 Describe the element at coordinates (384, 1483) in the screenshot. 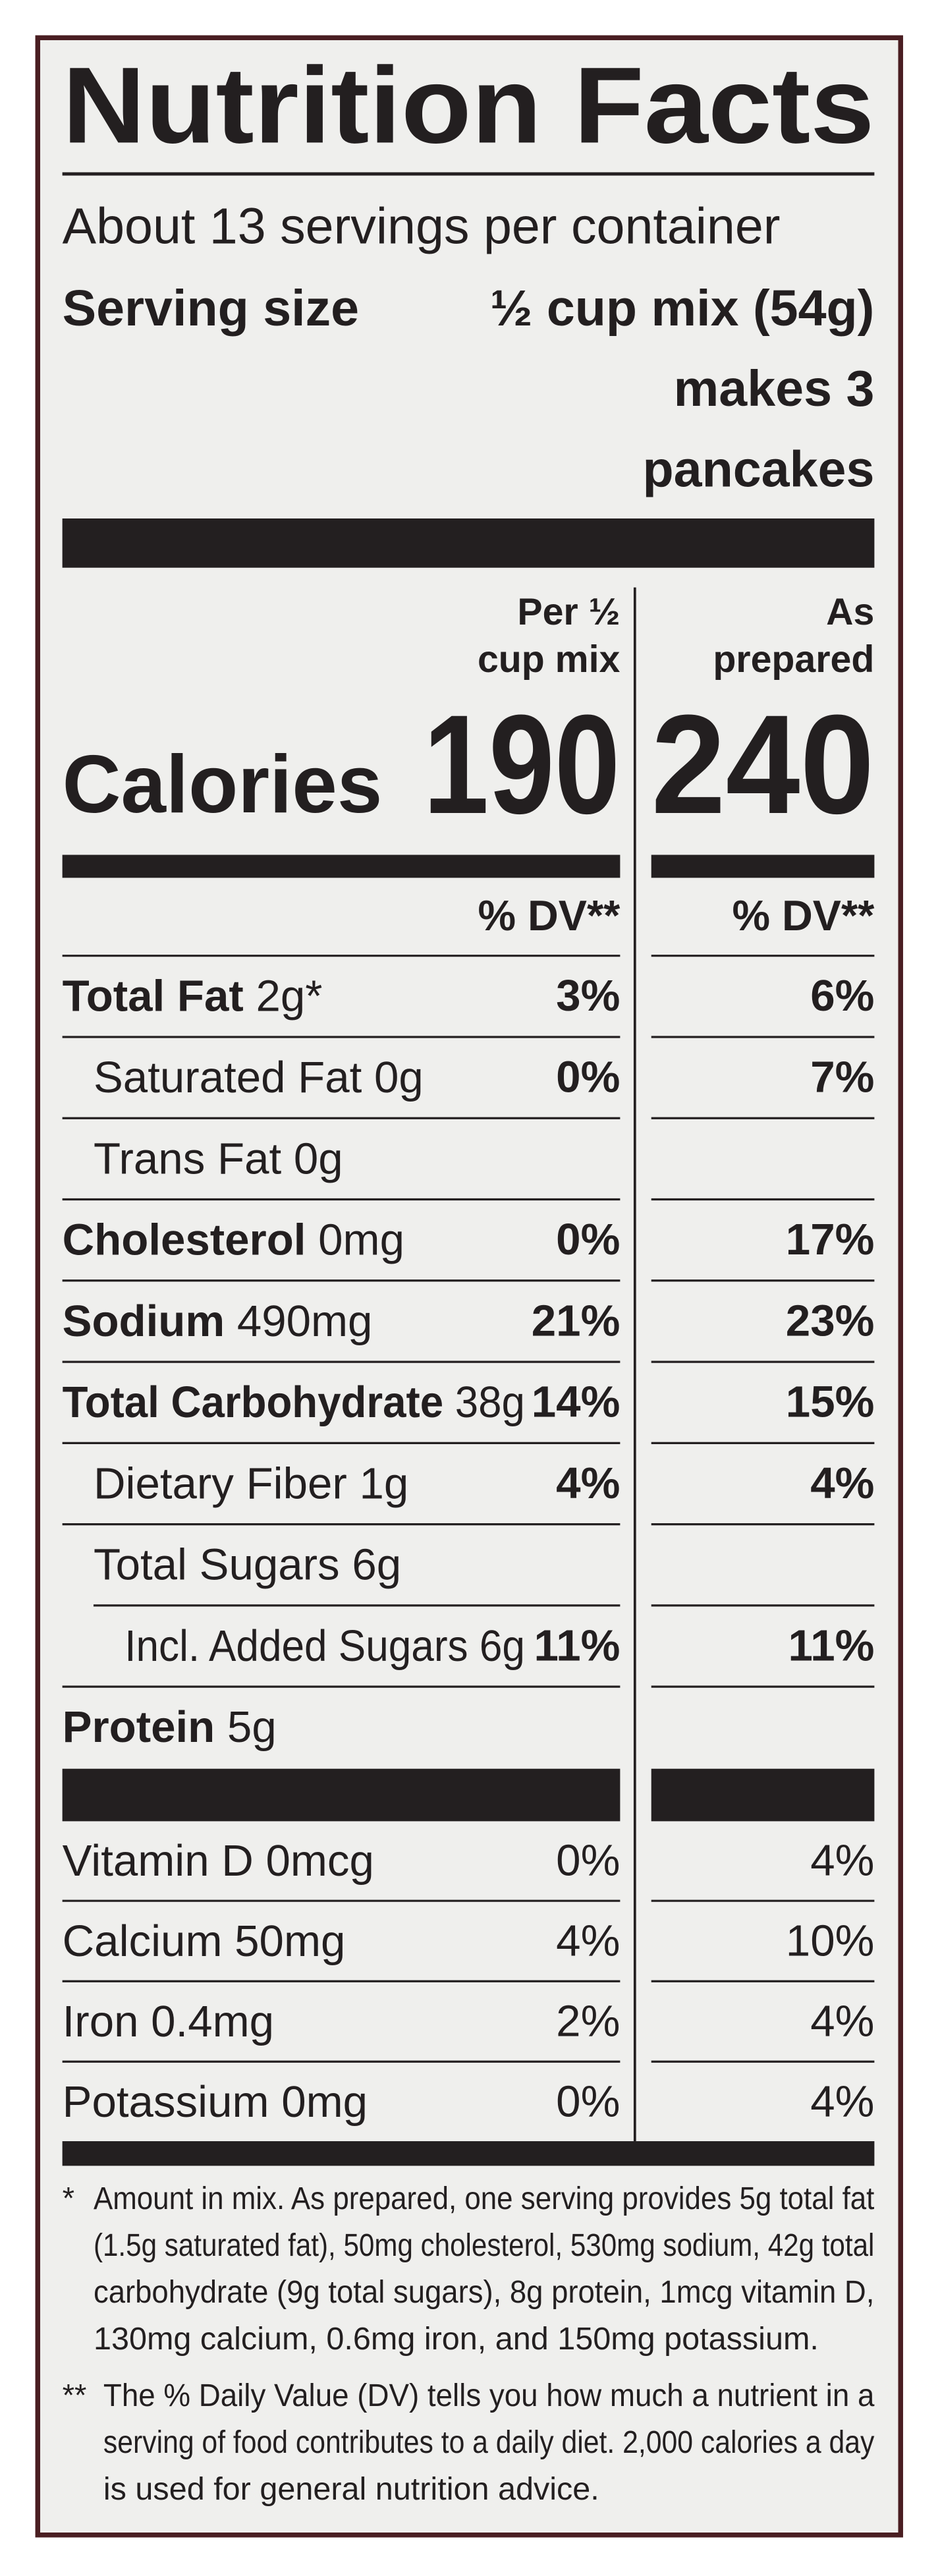

I see `nutrient-amount: 1g` at that location.